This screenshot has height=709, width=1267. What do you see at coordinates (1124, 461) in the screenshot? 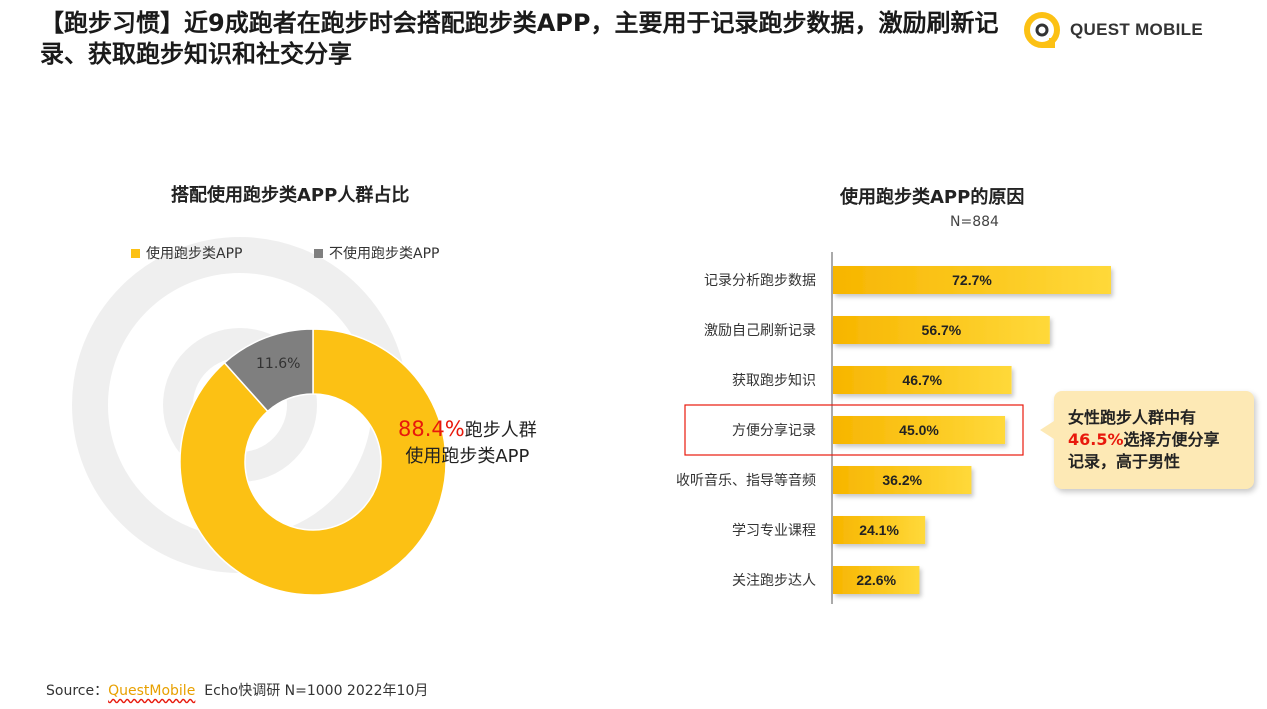
I see `callout-line3: 记录，高于男性` at bounding box center [1124, 461].